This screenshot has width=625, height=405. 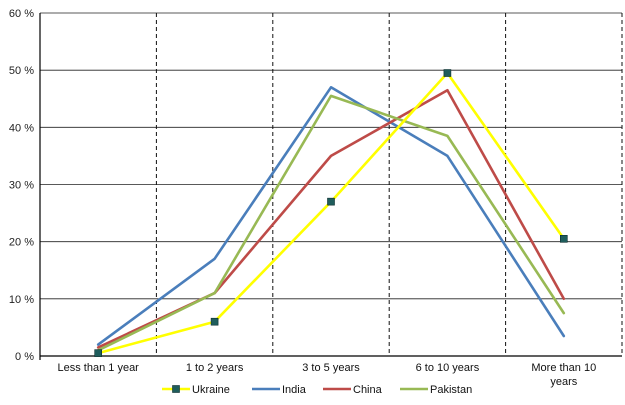 I want to click on y-tick-label: 40 %, so click(x=21, y=128).